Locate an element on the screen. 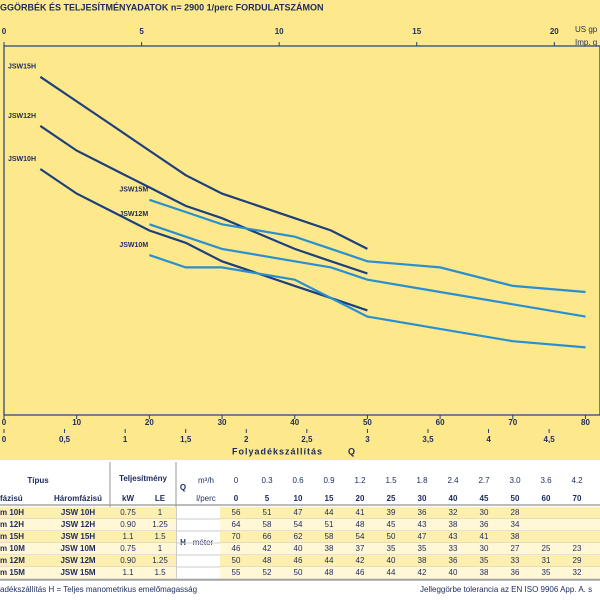 The width and height of the screenshot is (600, 600). table-q-lpm: 70 is located at coordinates (577, 498).